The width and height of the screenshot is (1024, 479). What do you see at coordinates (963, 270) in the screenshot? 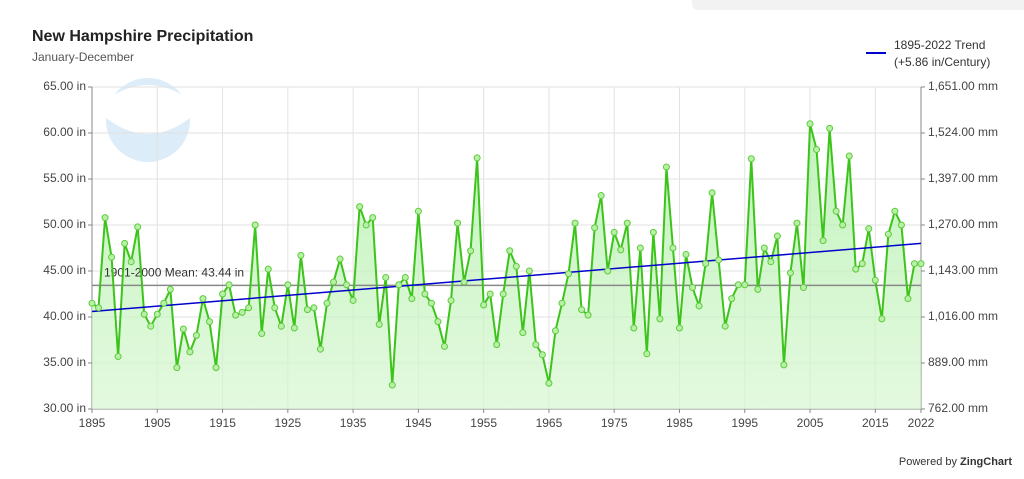
I see `y2-tick-label: 1,143.00 mm` at bounding box center [963, 270].